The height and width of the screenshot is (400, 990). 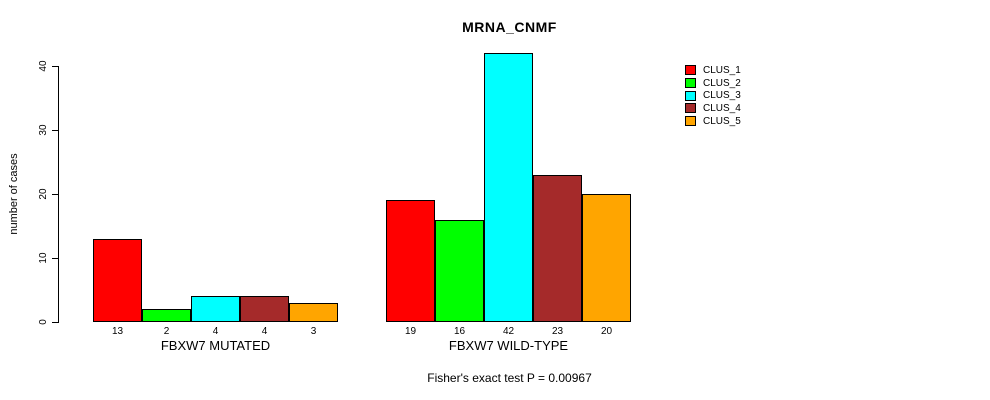 I want to click on y-tick-label-20: 20, so click(x=43, y=194).